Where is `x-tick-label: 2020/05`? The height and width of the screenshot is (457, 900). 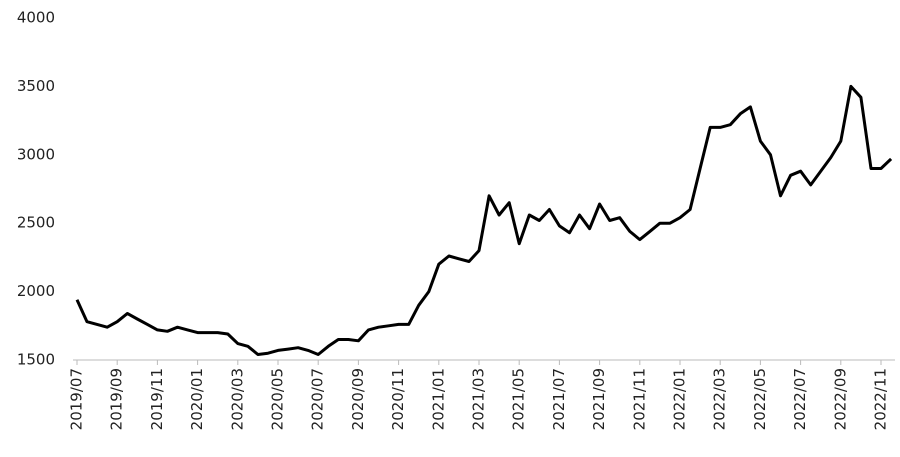
x-tick-label: 2020/05 is located at coordinates (278, 399).